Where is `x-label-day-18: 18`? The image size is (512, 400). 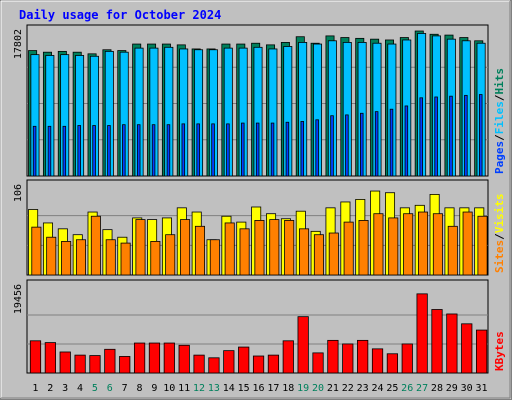
x-label-day-18: 18 is located at coordinates (288, 388).